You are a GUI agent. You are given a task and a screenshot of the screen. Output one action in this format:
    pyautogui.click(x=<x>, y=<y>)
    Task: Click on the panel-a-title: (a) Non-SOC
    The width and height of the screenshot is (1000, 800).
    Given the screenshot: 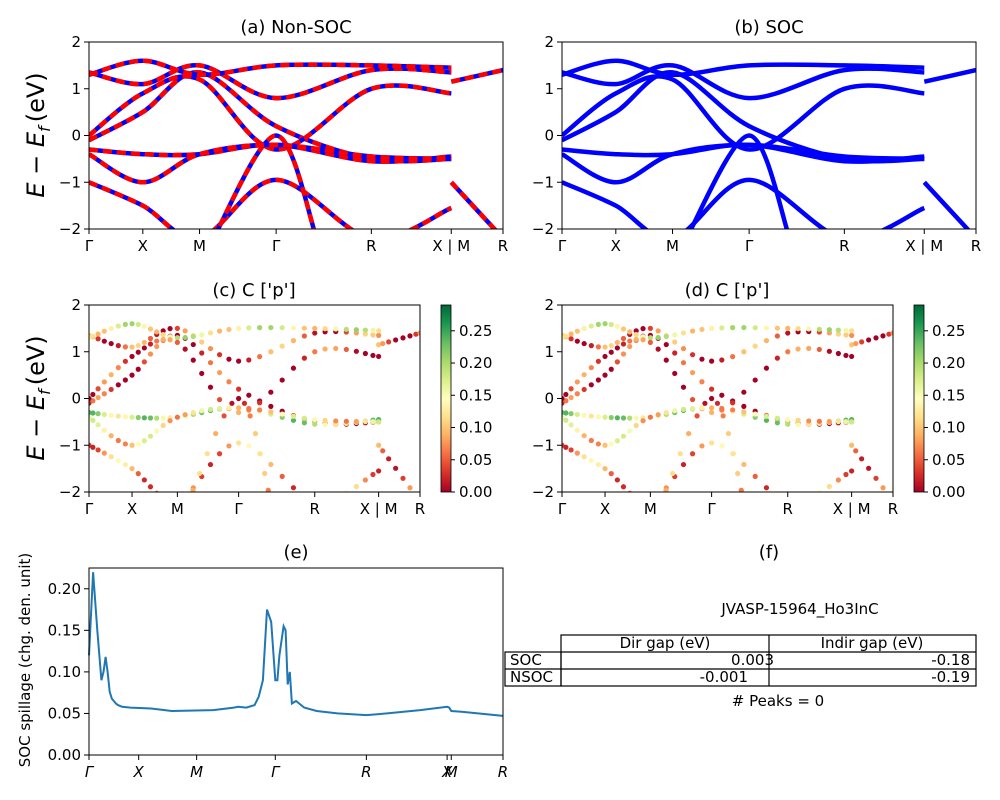 What is the action you would take?
    pyautogui.click(x=295, y=27)
    